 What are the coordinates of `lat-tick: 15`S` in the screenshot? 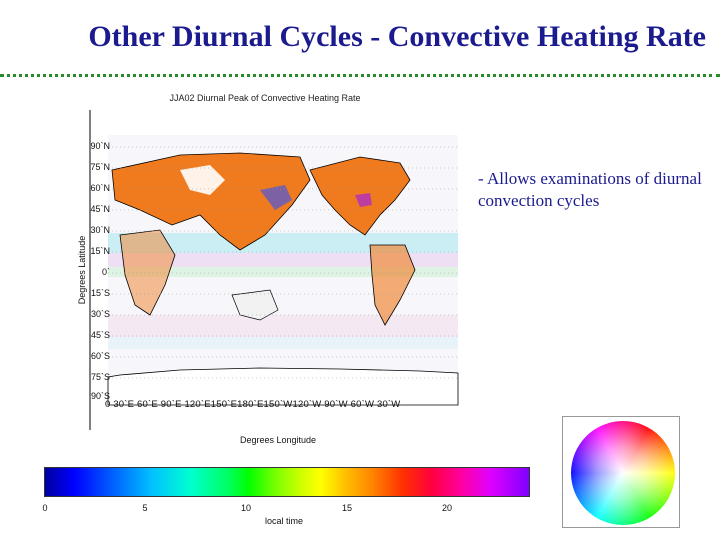 It's located at (100, 293).